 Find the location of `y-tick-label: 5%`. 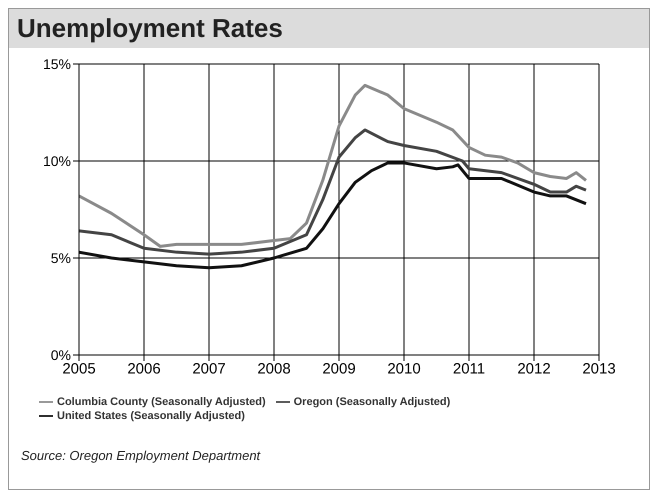

y-tick-label: 5% is located at coordinates (60, 258).